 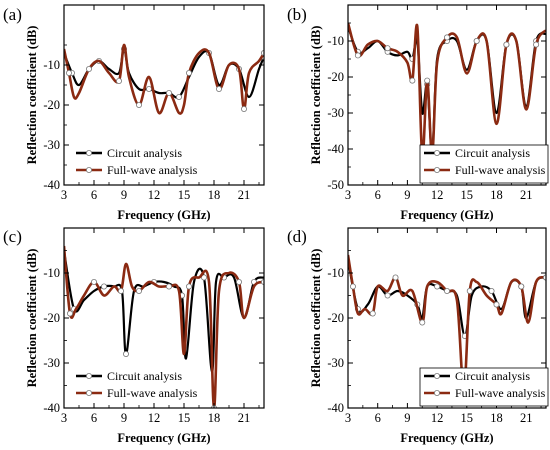 What do you see at coordinates (12, 236) in the screenshot?
I see `panel-label: (c)` at bounding box center [12, 236].